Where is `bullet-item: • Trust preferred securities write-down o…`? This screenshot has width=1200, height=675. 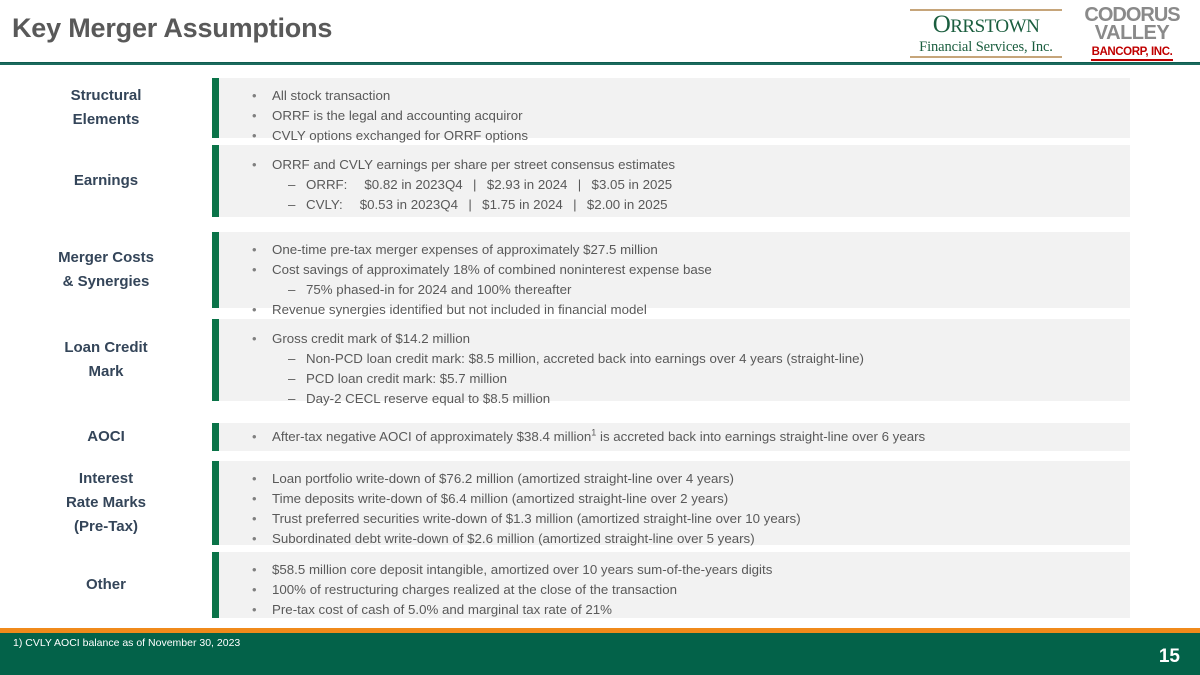 bullet-item: • Trust preferred securities write-down o… is located at coordinates (674, 519).